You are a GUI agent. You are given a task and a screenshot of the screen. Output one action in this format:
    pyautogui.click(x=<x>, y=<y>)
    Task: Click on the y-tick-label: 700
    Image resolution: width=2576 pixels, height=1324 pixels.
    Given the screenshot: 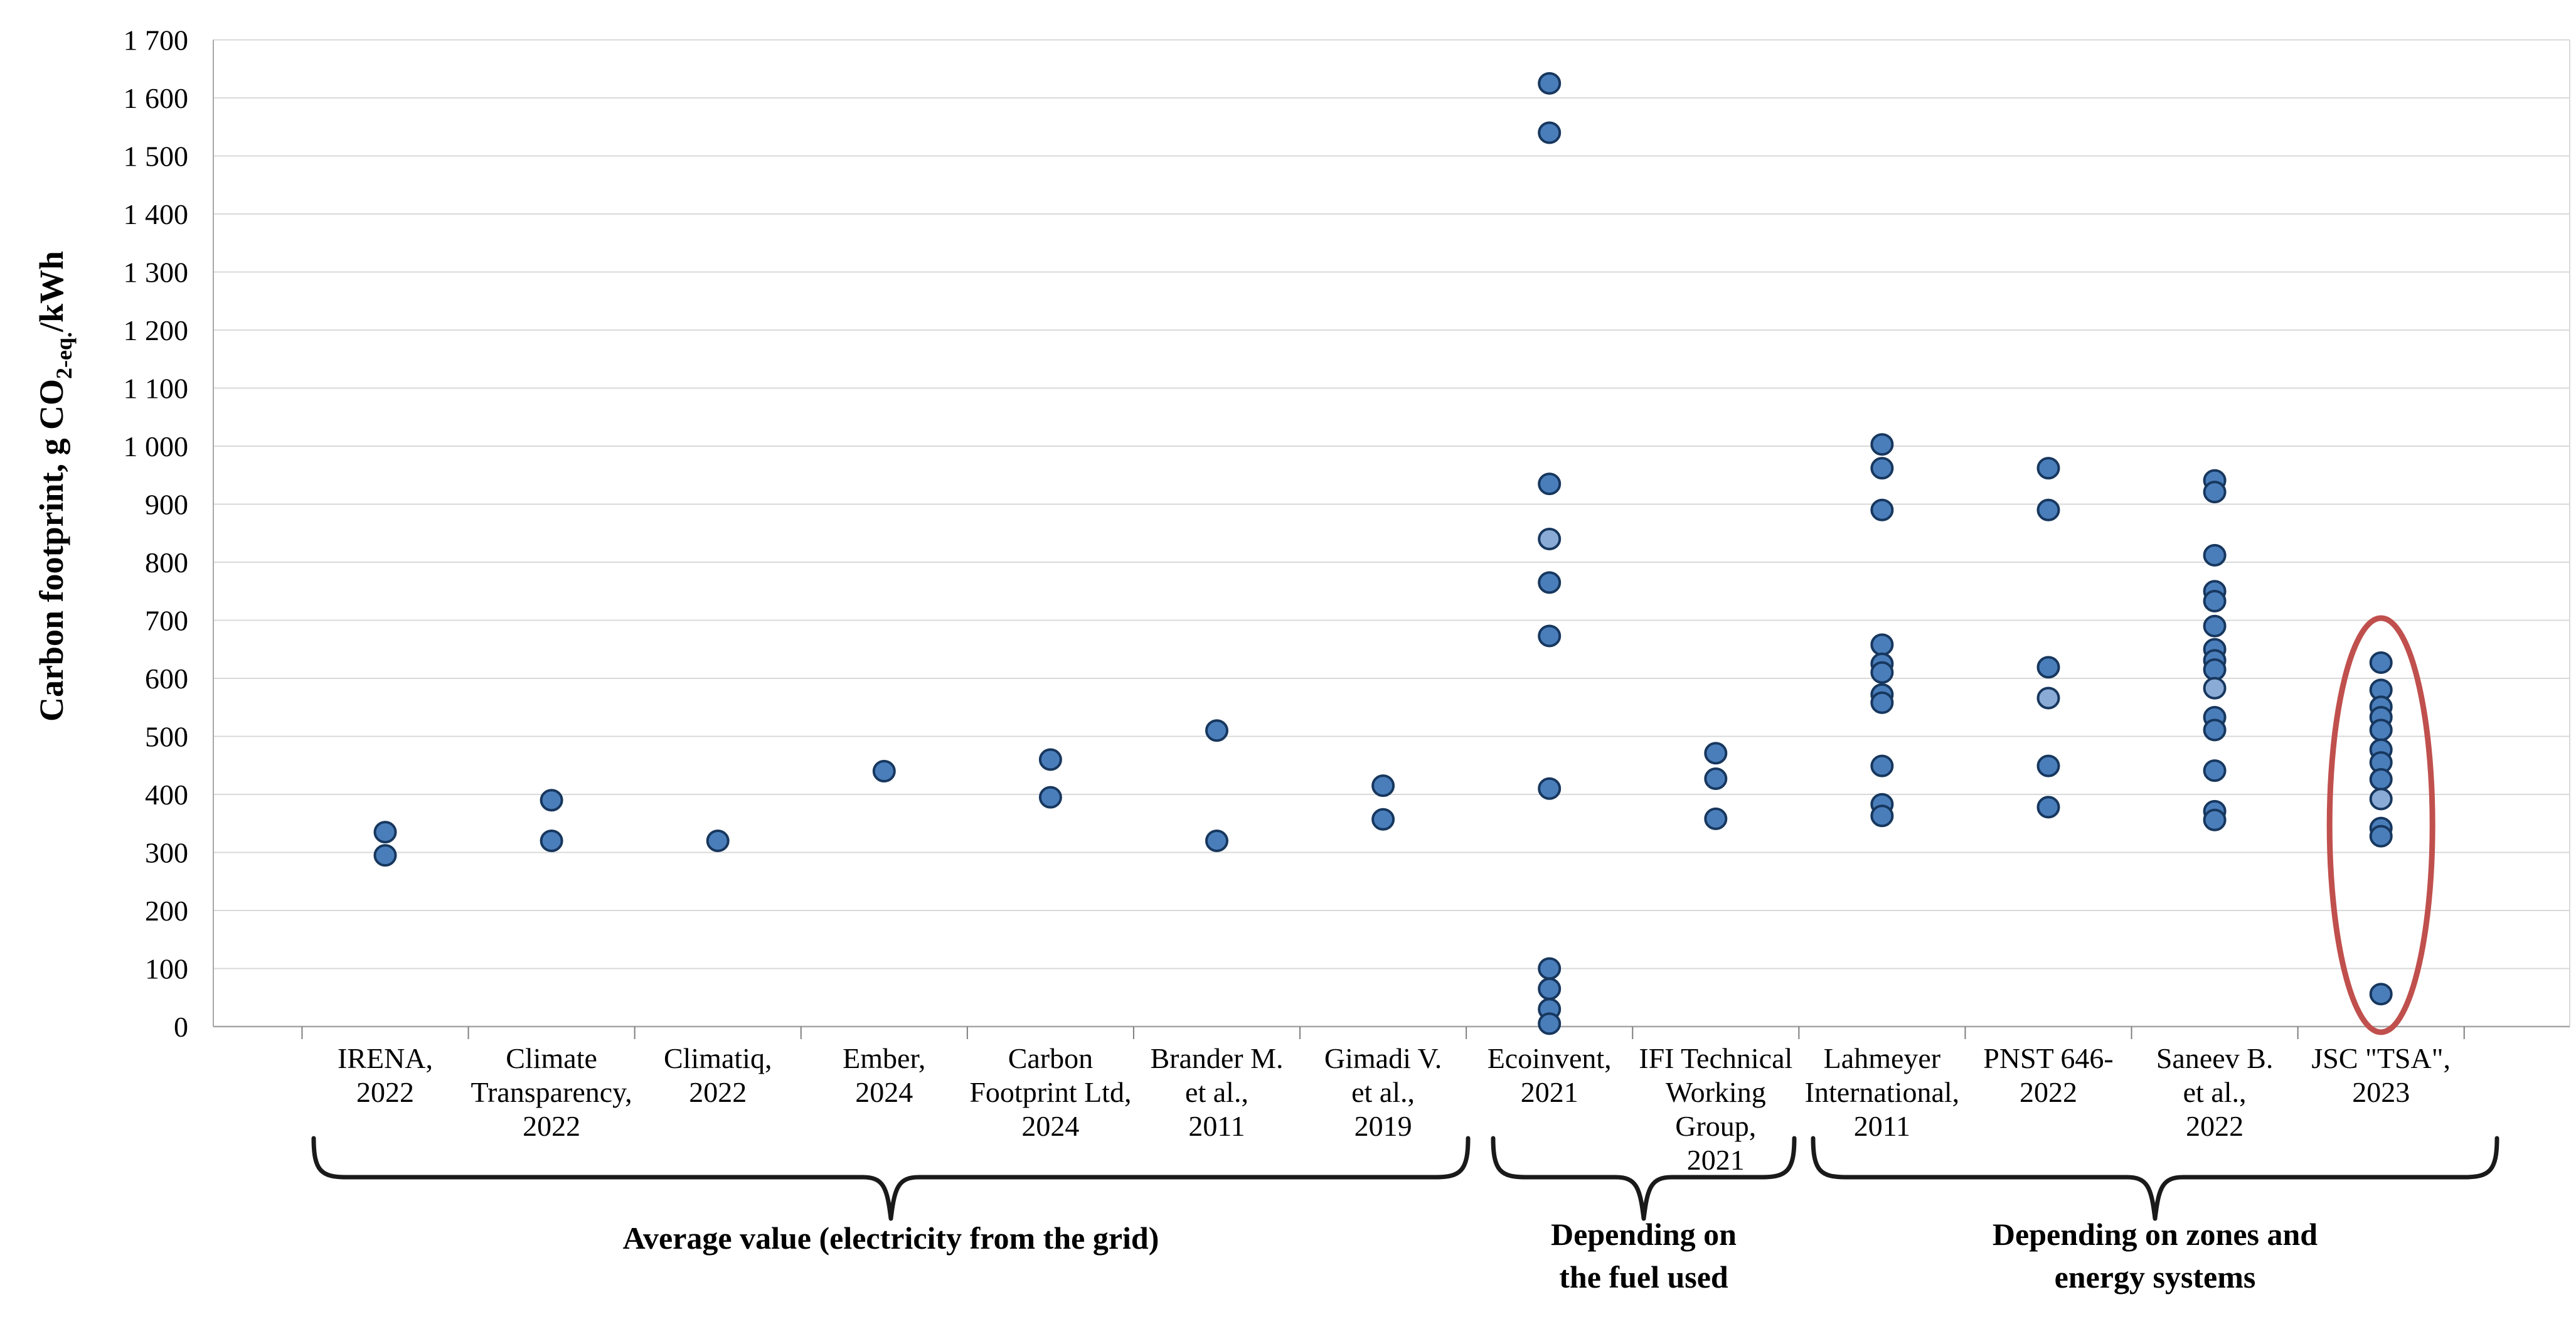 What is the action you would take?
    pyautogui.click(x=166, y=621)
    